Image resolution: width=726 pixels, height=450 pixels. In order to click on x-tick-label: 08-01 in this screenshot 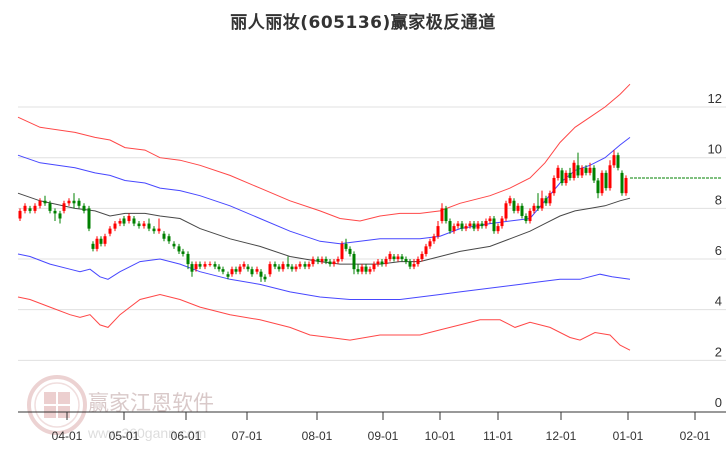, I will do `click(317, 436)`.